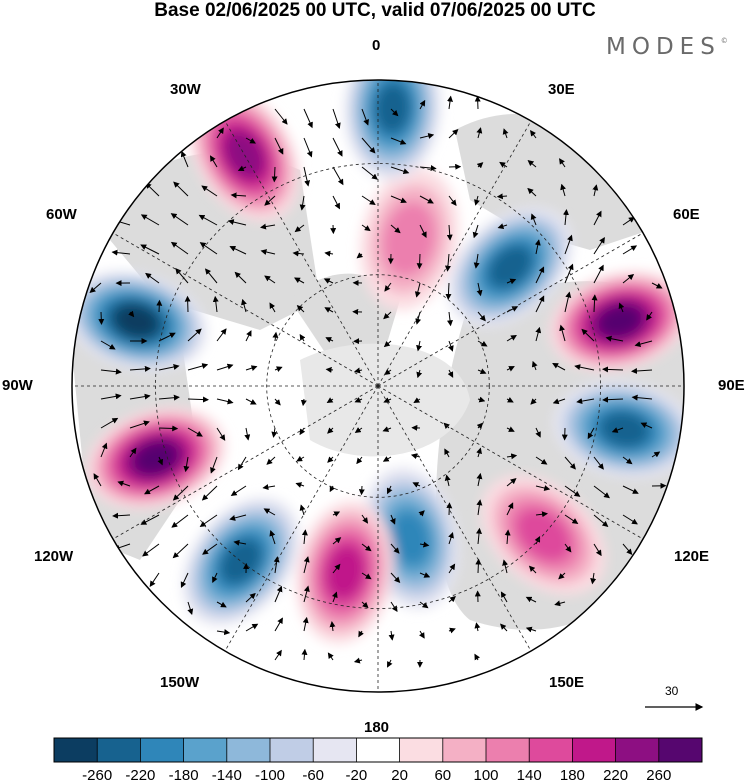  I want to click on colorbar-tick-label: -220, so click(140, 775).